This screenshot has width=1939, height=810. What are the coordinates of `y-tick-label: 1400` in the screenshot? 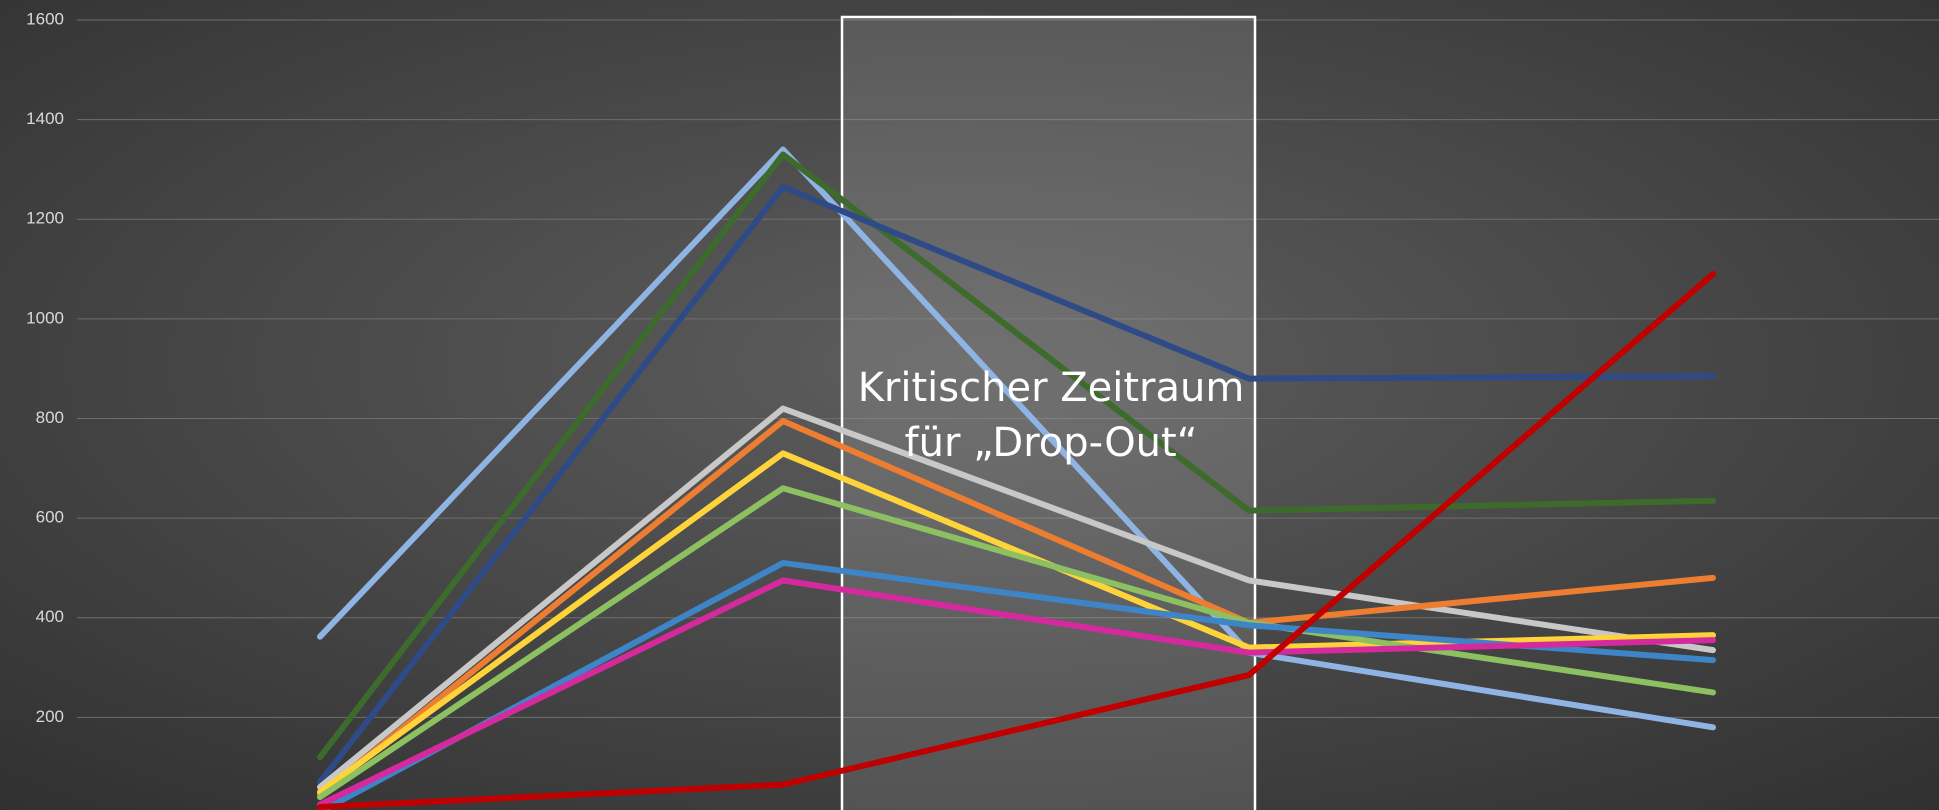 It's located at (45, 118).